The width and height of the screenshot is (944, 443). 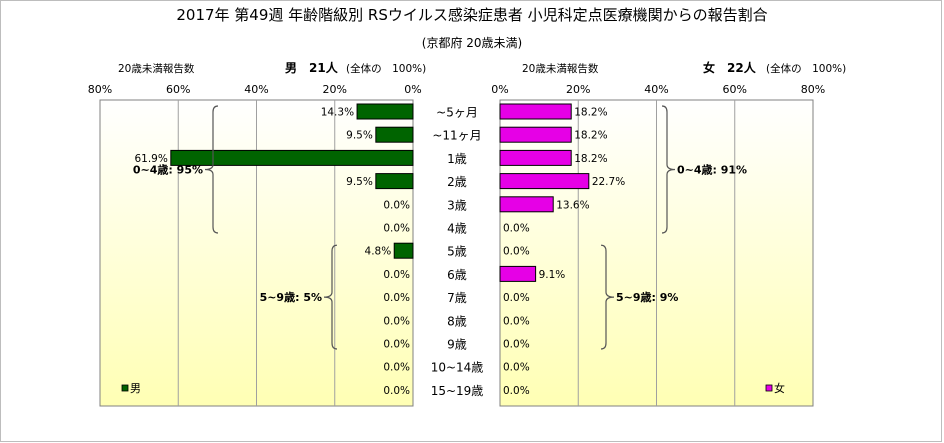 I want to click on right-count-label: 20歳未満報告数, so click(x=560, y=69).